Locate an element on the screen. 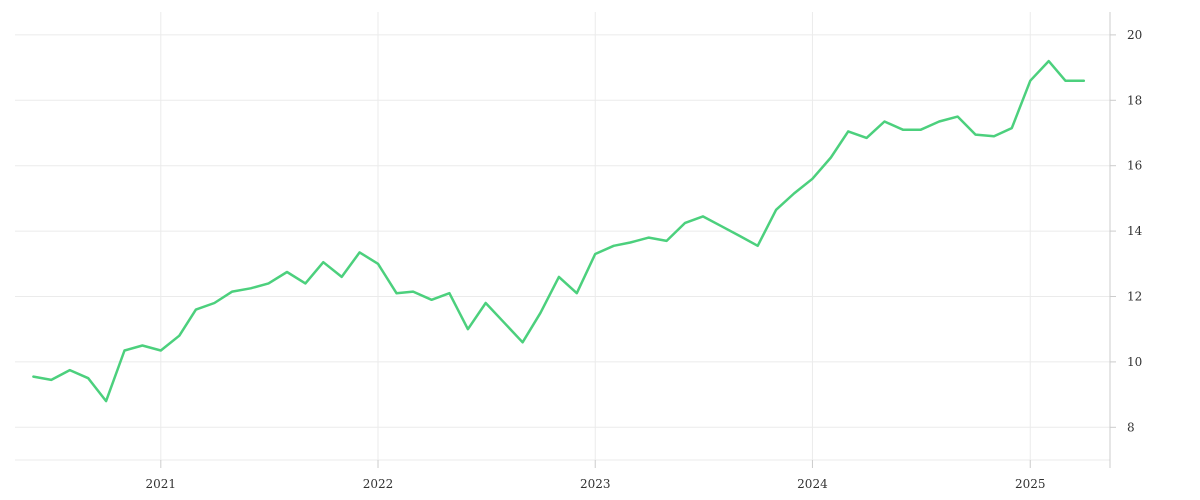  y-tick-label: 20 is located at coordinates (1134, 35).